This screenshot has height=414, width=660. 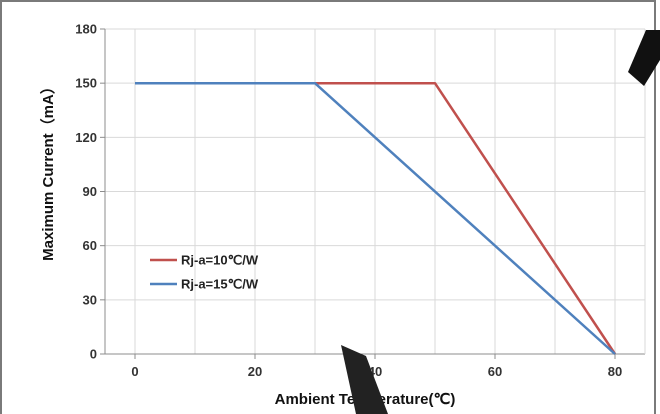 I want to click on y-tick-label: 180, so click(x=86, y=29).